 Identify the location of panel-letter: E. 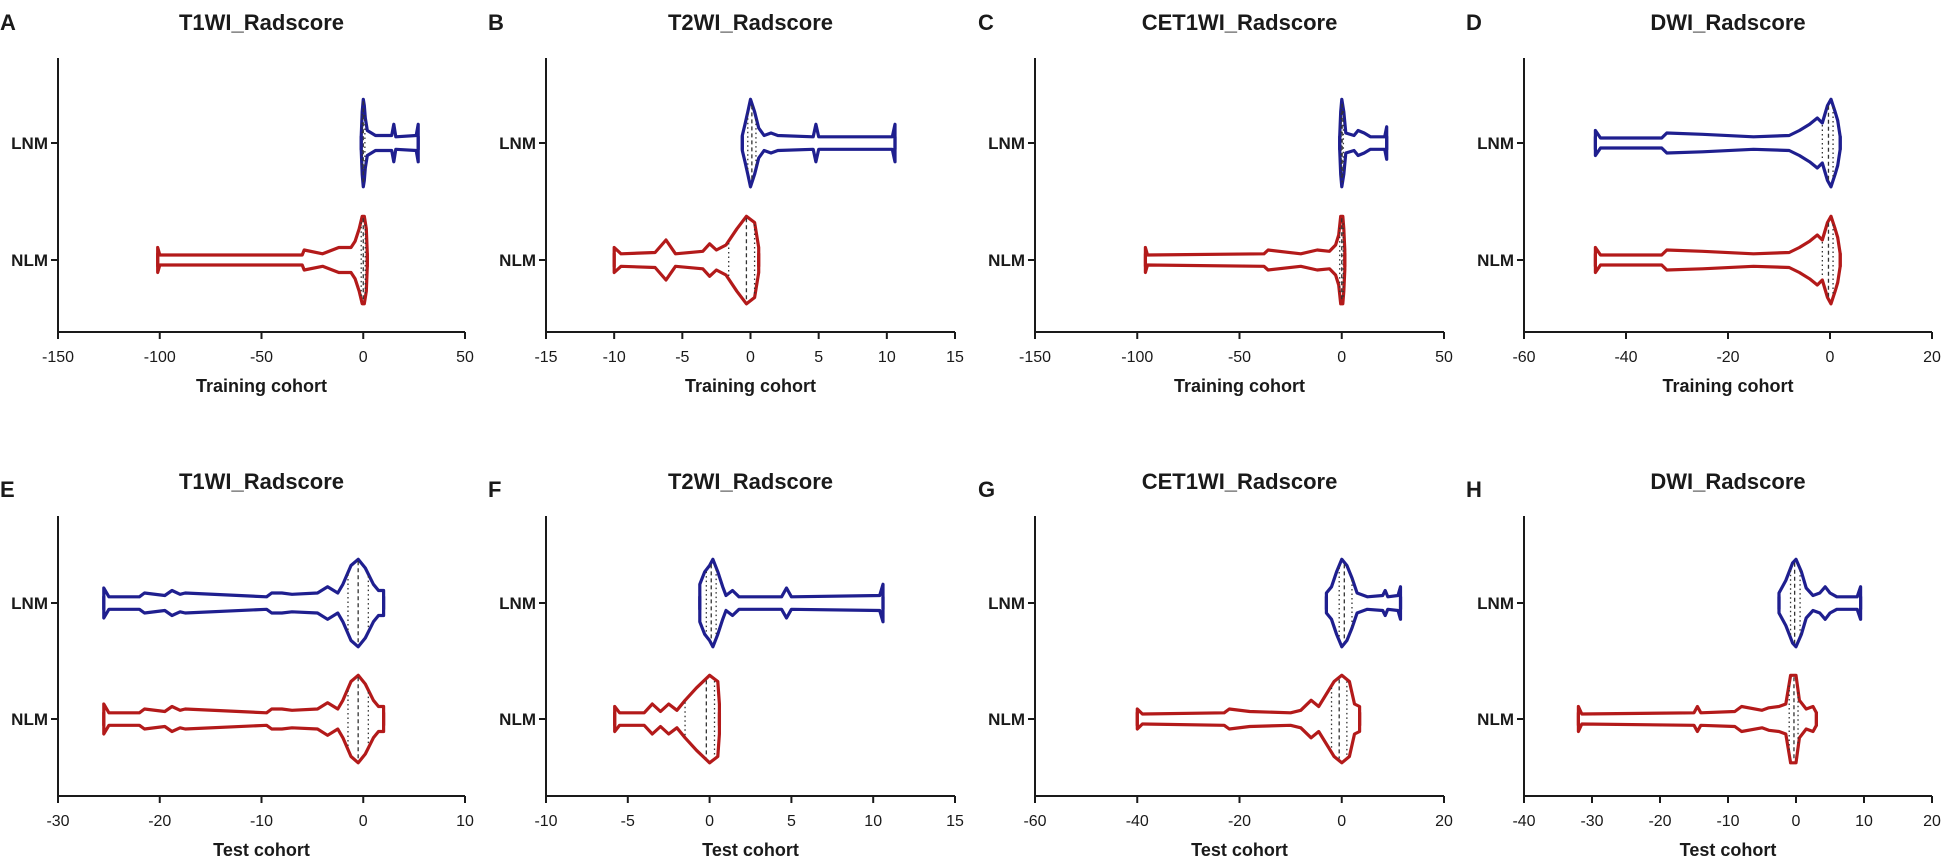
(7, 489).